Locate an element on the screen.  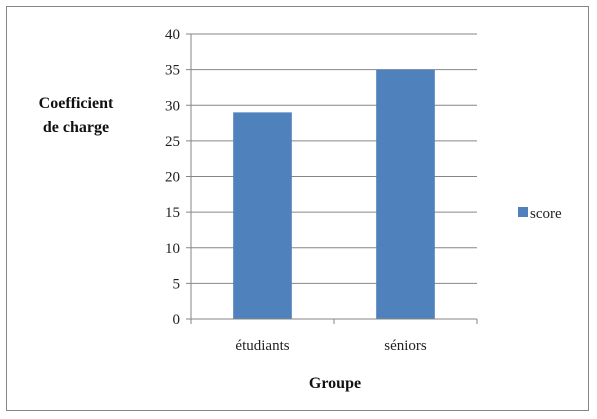
y-tick-labels: 0 5 10 15 20 25 30 35 40 is located at coordinates (172, 177).